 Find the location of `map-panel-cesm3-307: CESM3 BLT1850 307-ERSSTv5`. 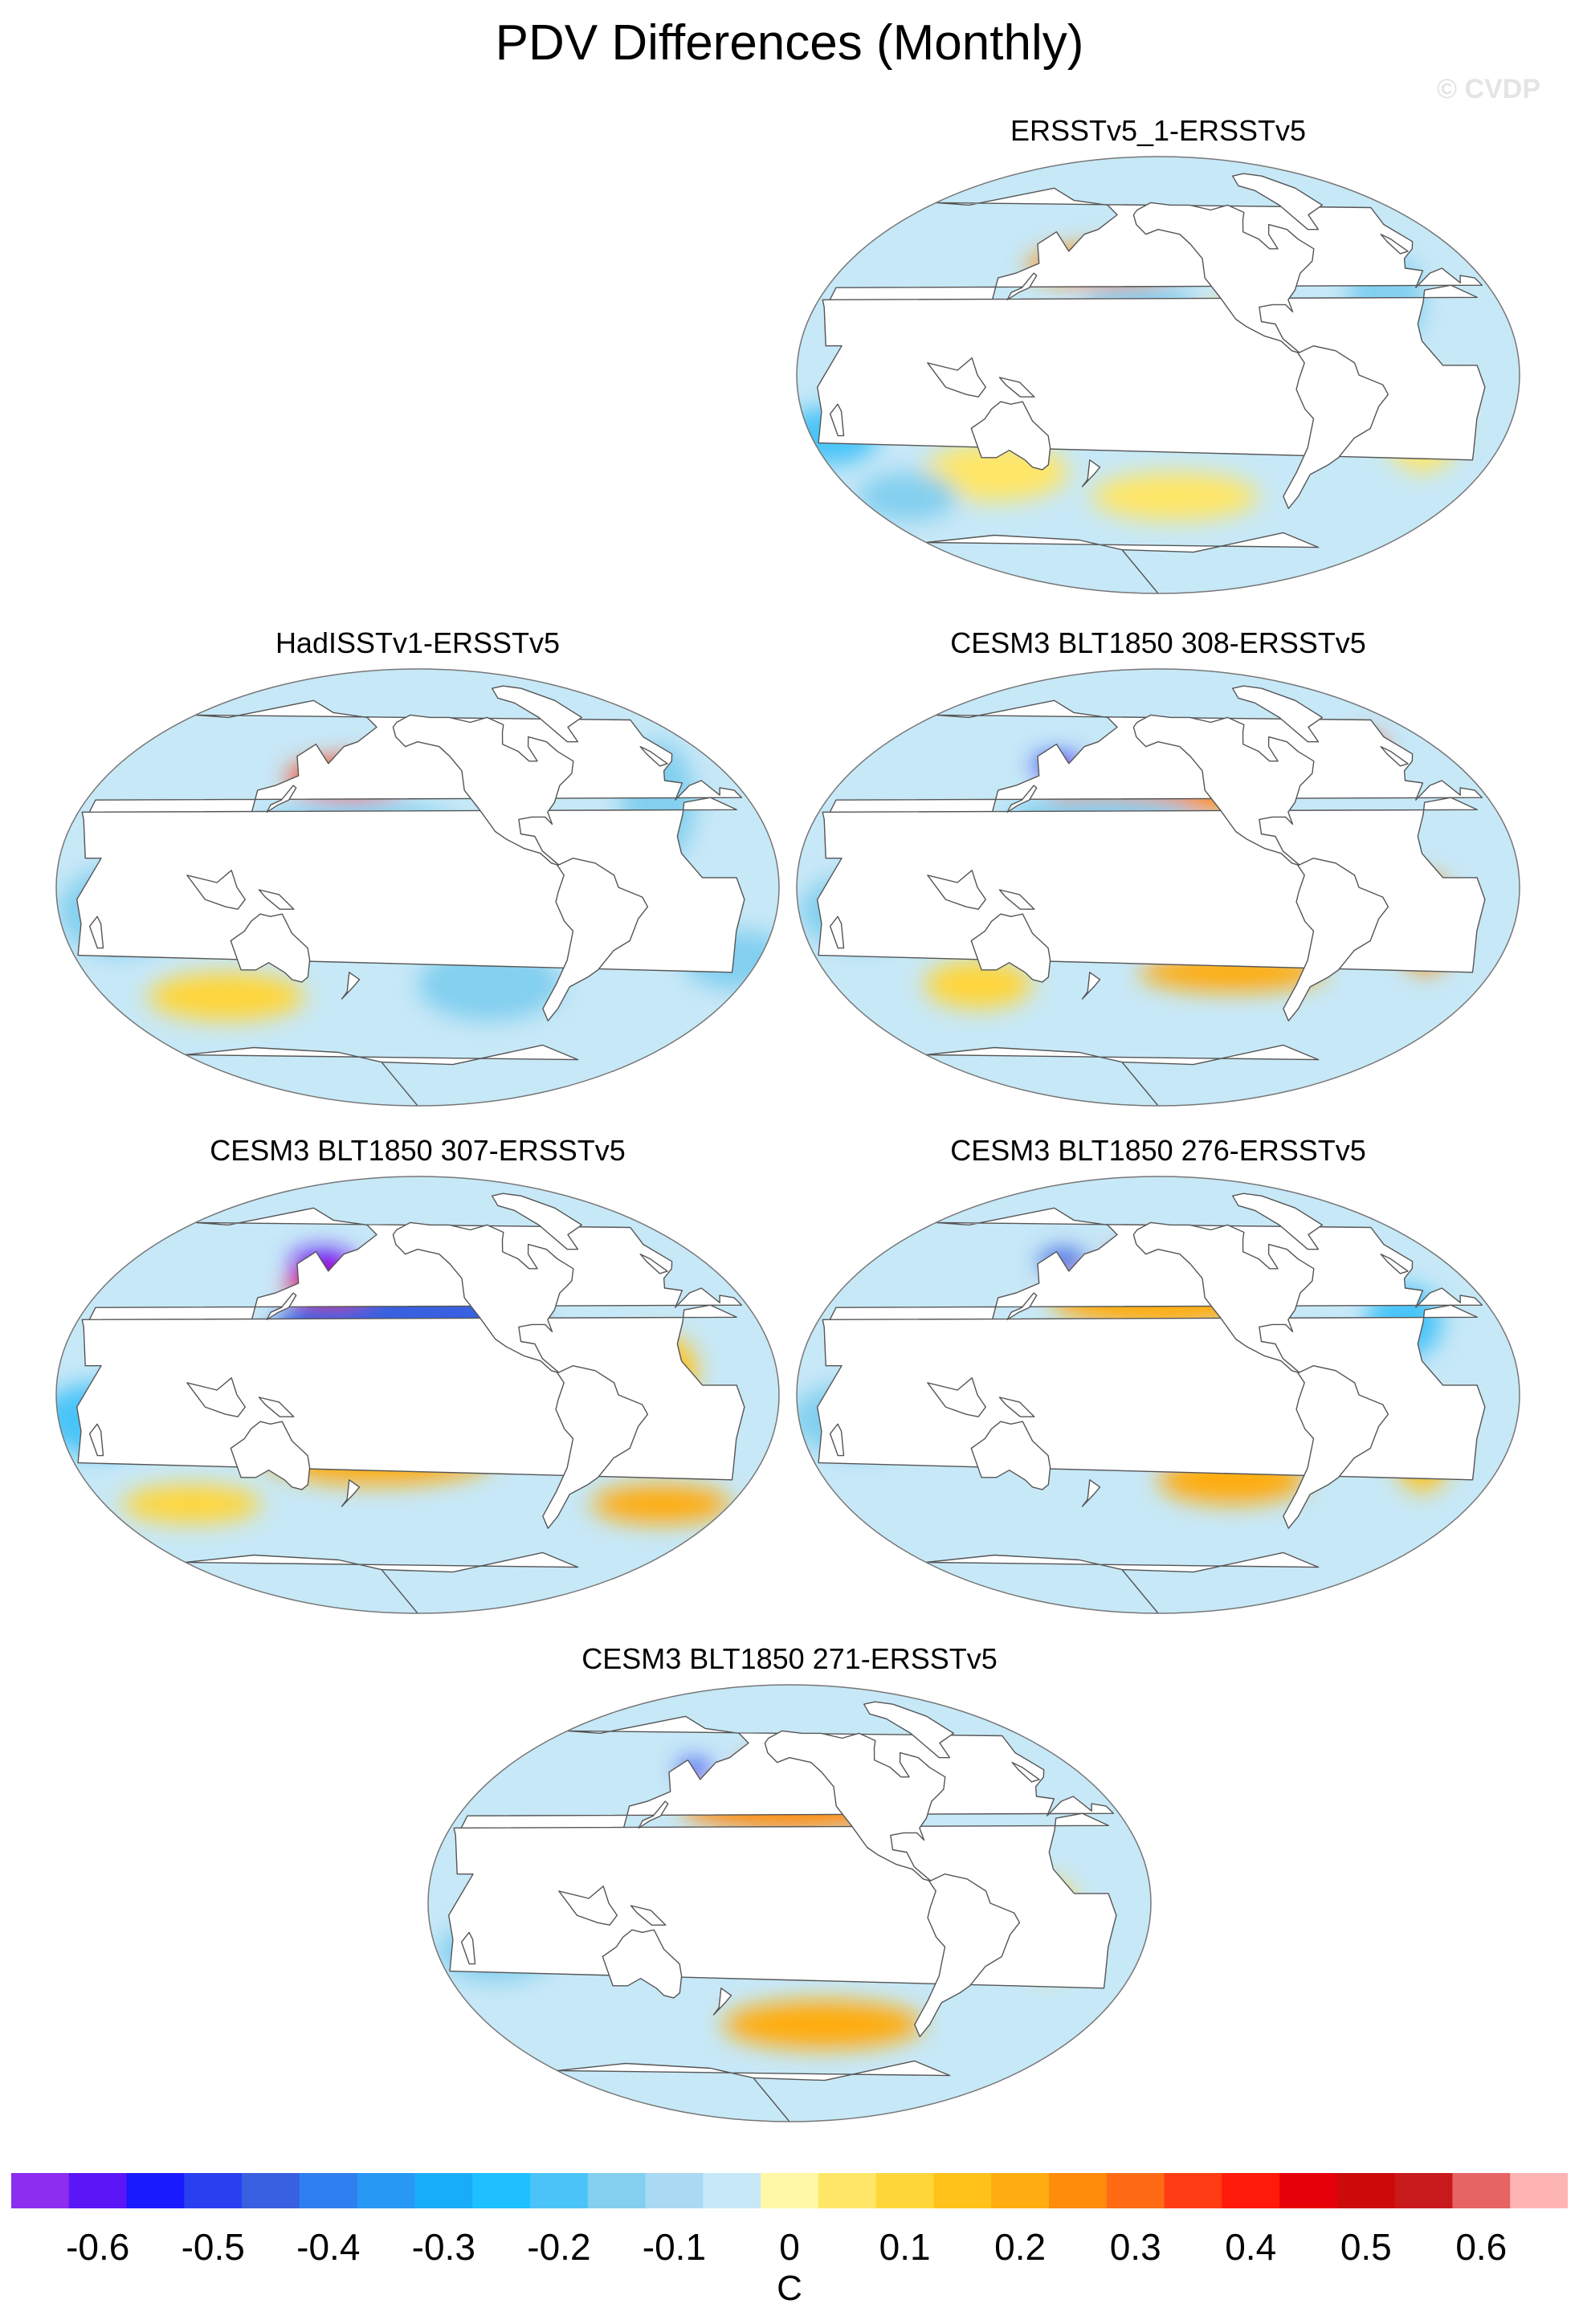

map-panel-cesm3-307: CESM3 BLT1850 307-ERSSTv5 is located at coordinates (417, 1379).